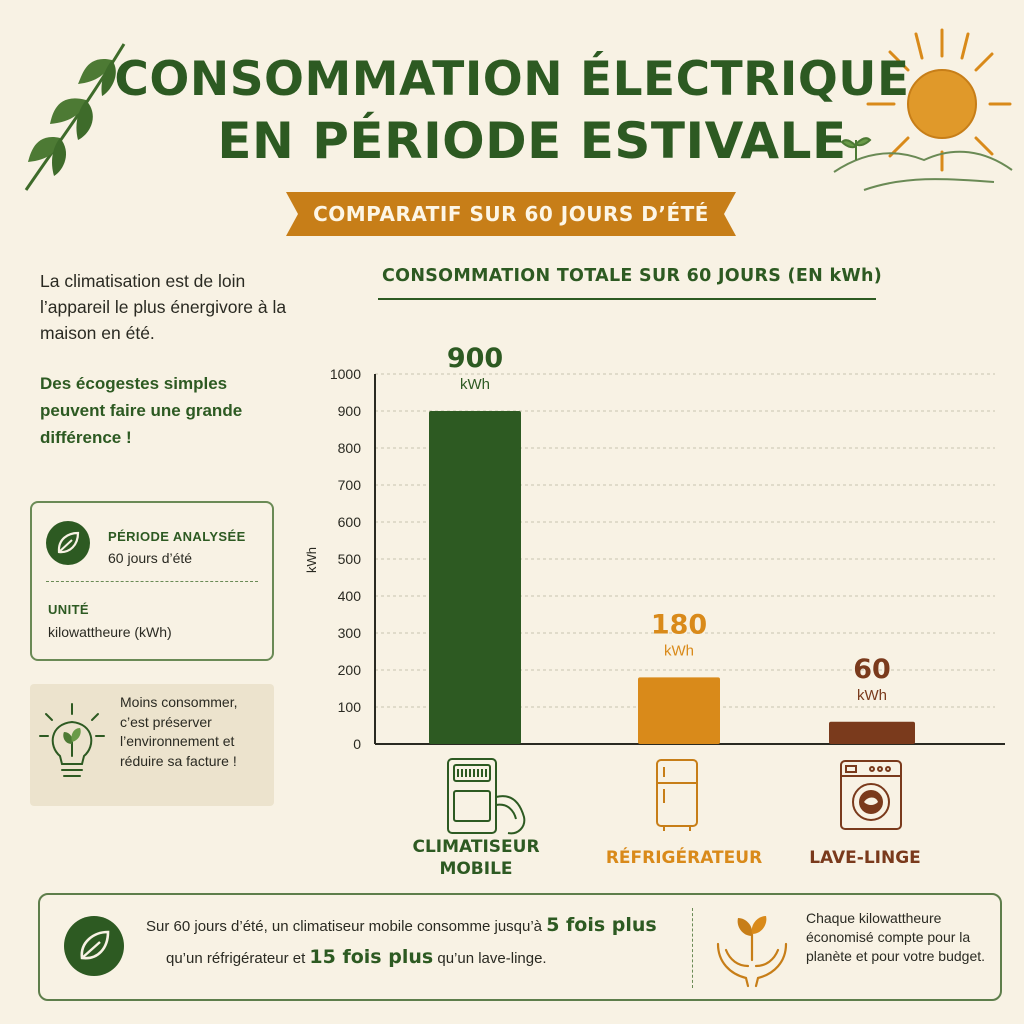 This screenshot has width=1024, height=1024. I want to click on info-divider, so click(152, 581).